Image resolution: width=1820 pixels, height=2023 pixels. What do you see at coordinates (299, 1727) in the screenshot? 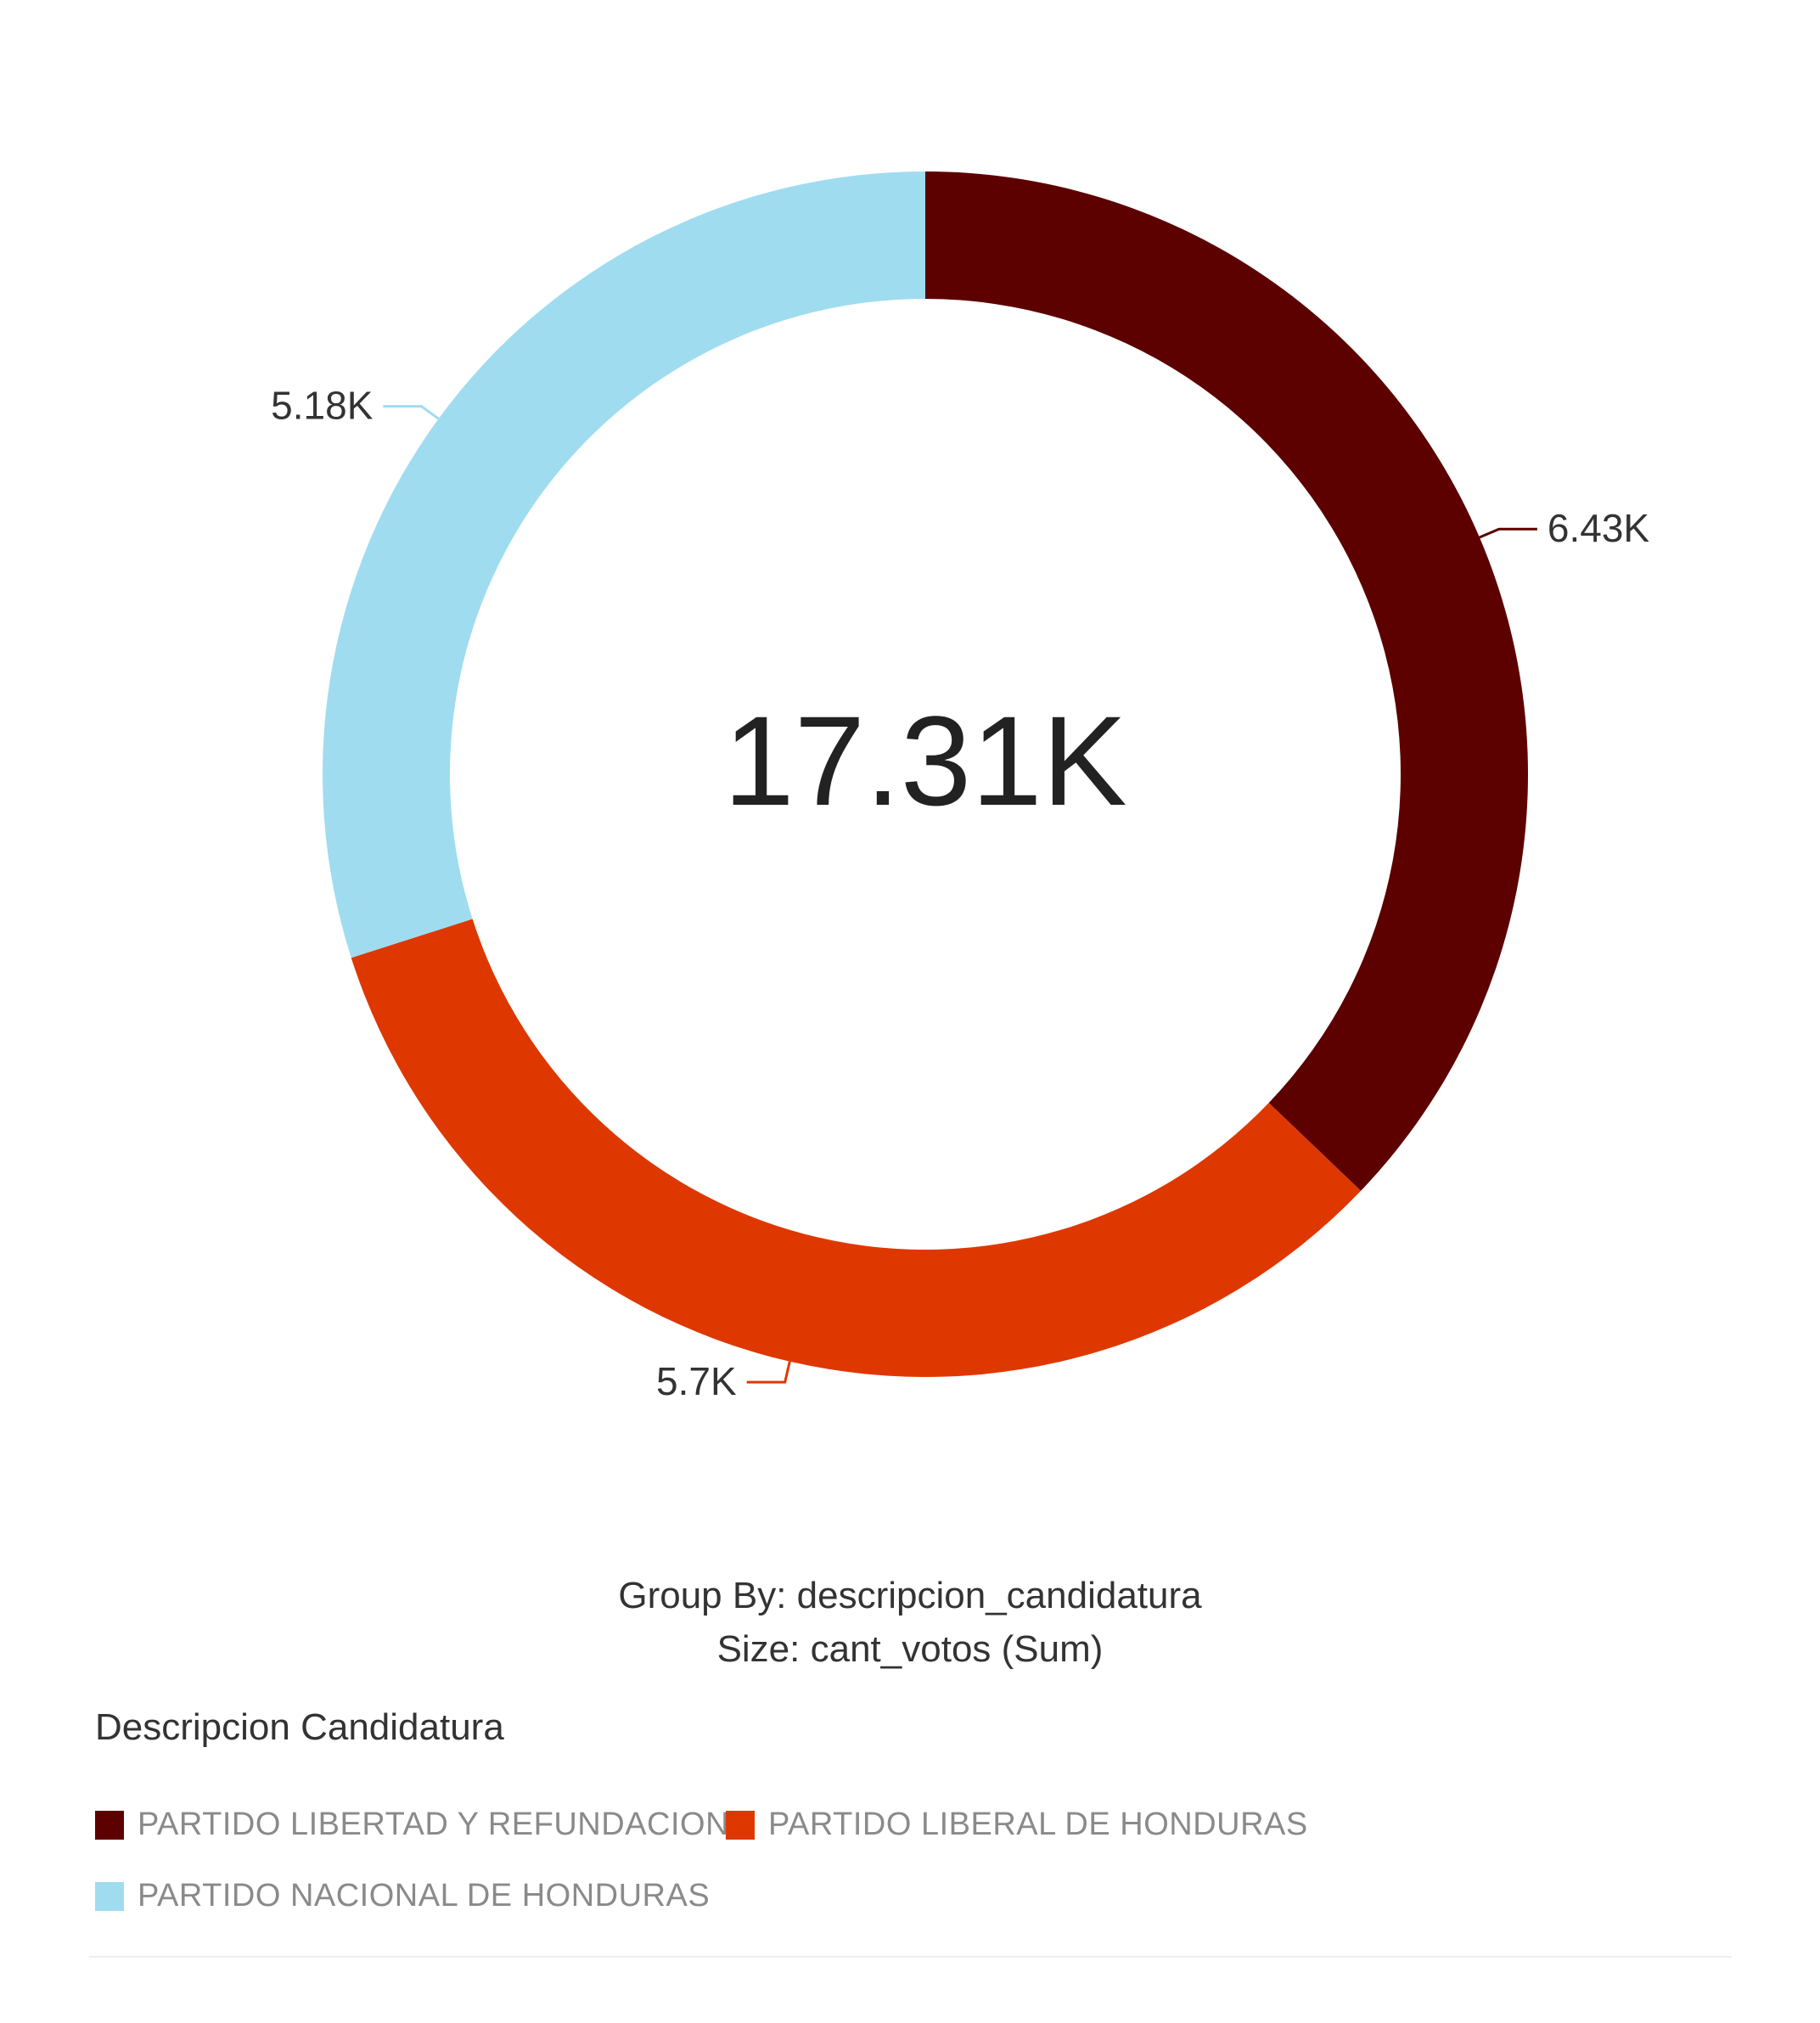
I see `legend-title: Descripcion Candidatura` at bounding box center [299, 1727].